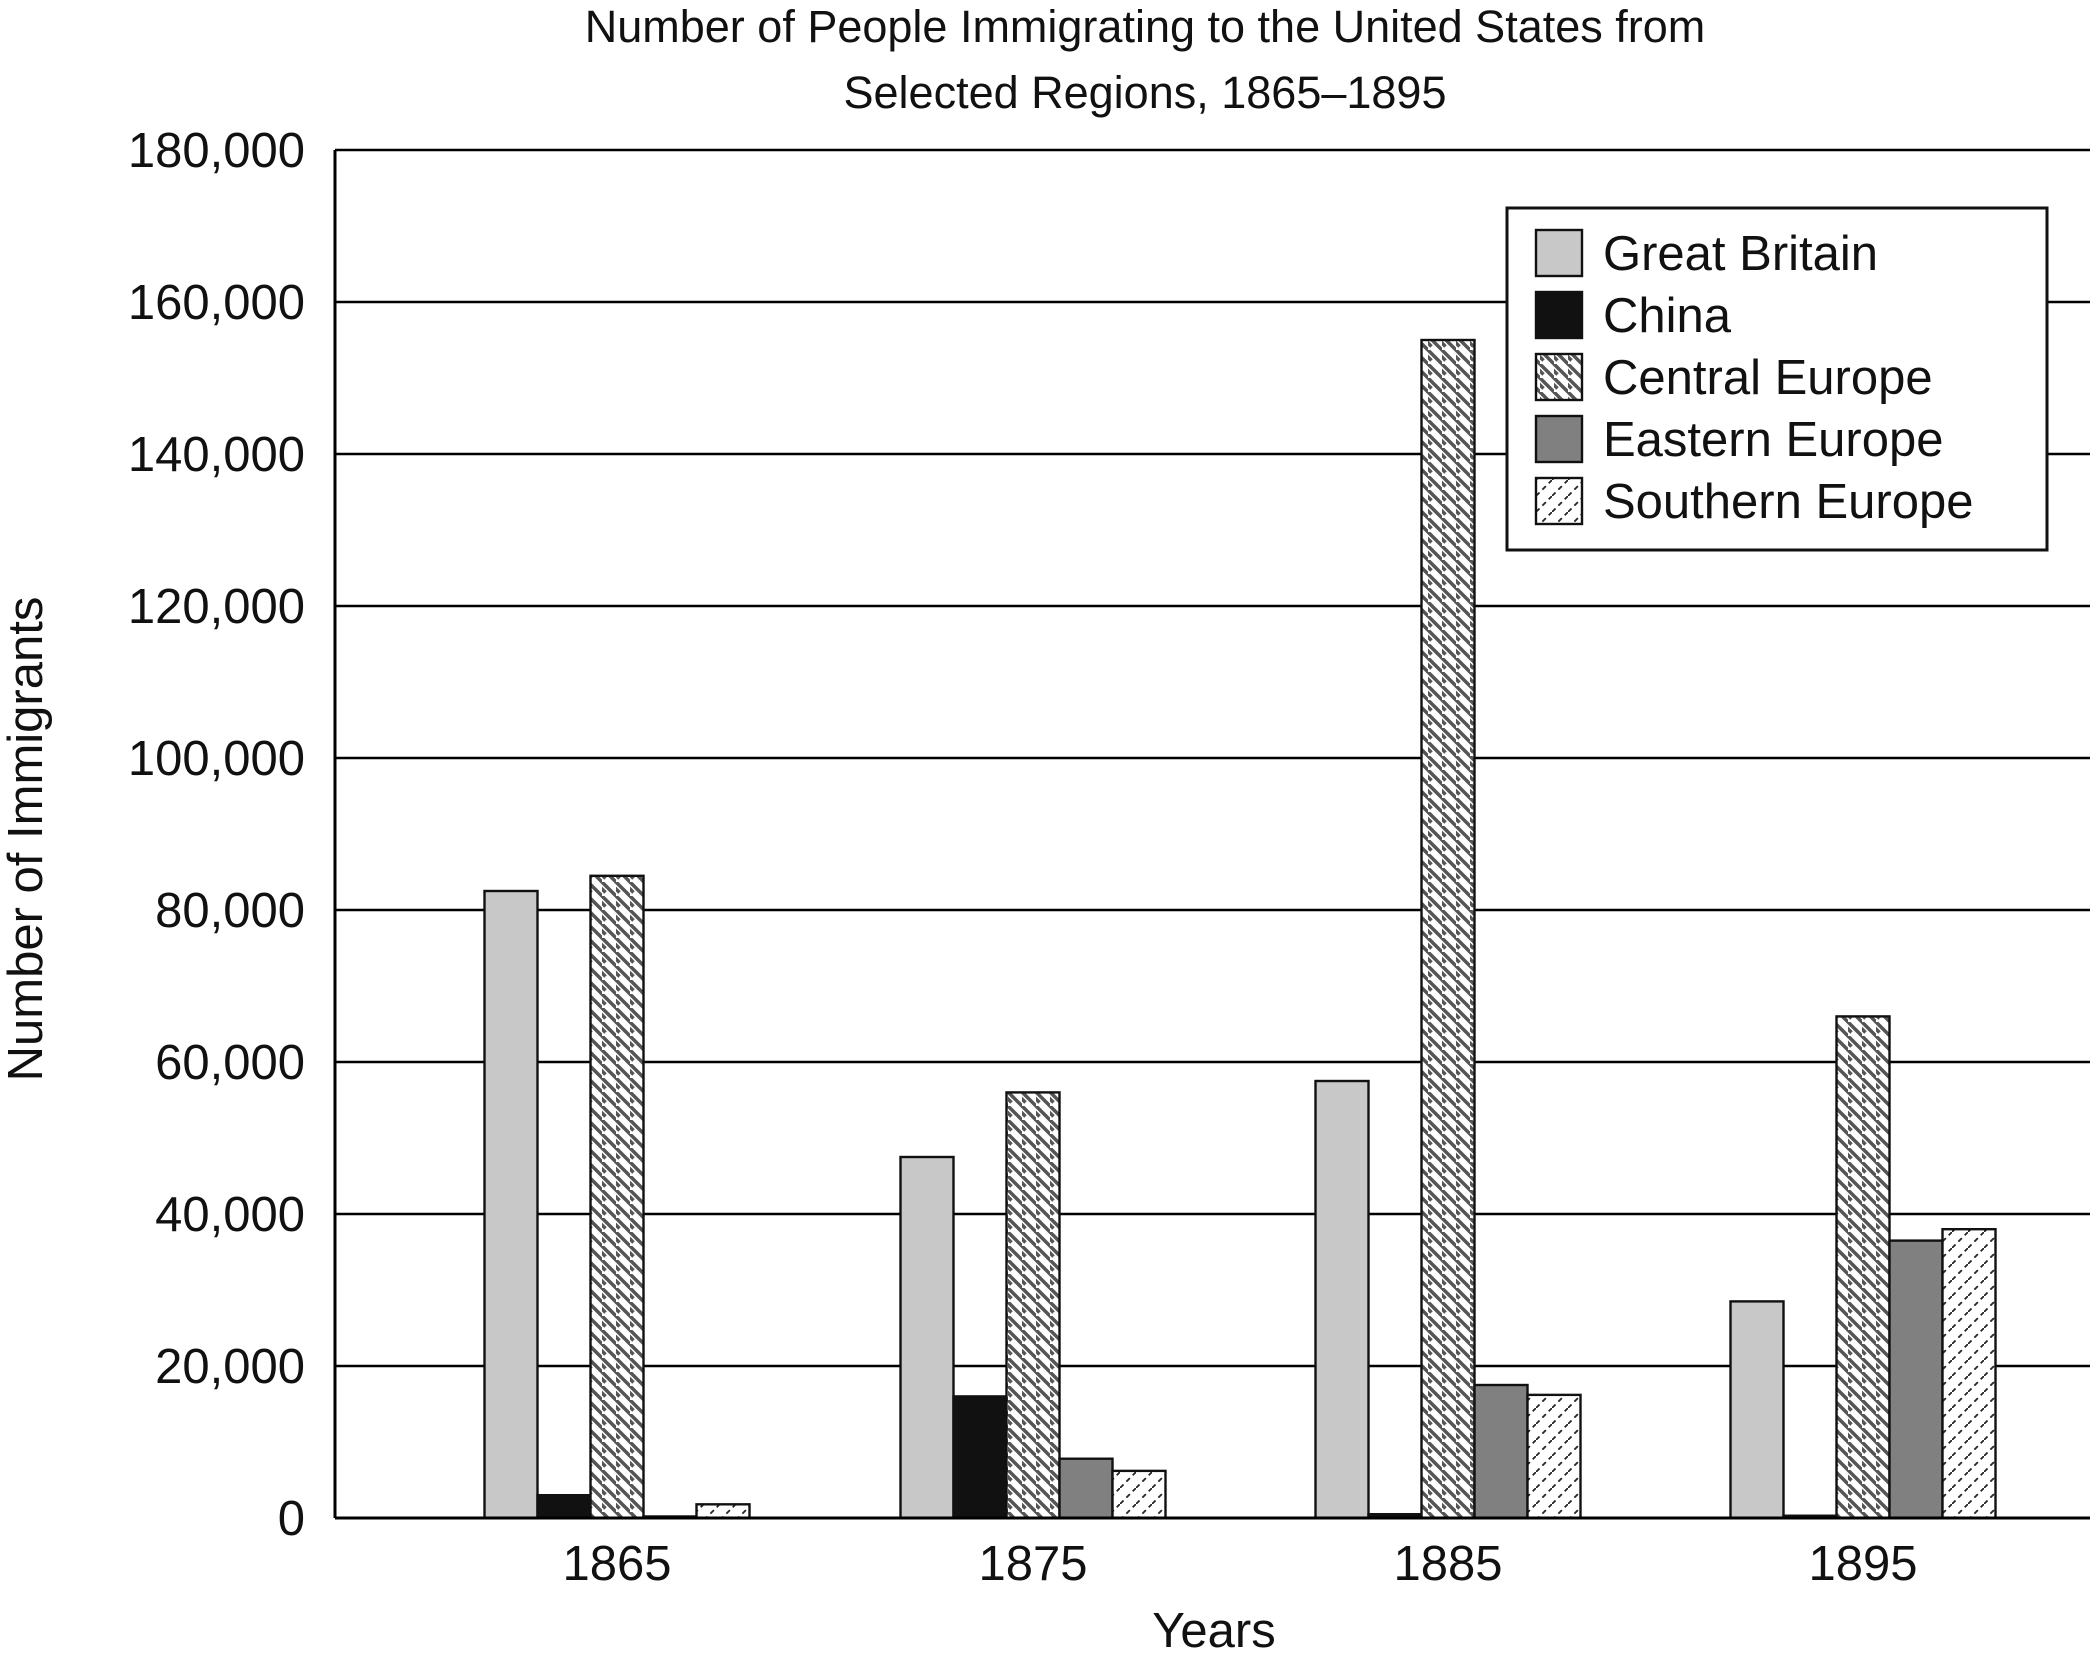 The height and width of the screenshot is (1653, 2100). I want to click on y-tick-label: 160,000, so click(216, 303).